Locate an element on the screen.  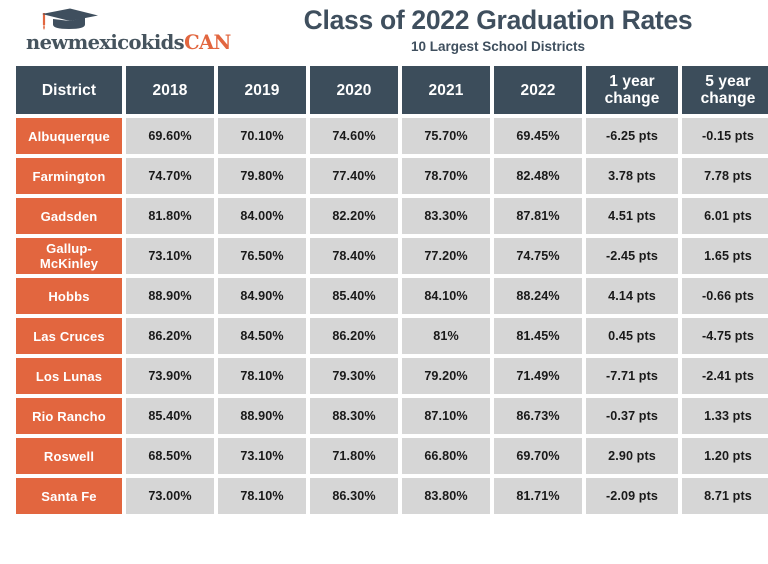
data-cell-1-year-change: -6.25 pts is located at coordinates (632, 136).